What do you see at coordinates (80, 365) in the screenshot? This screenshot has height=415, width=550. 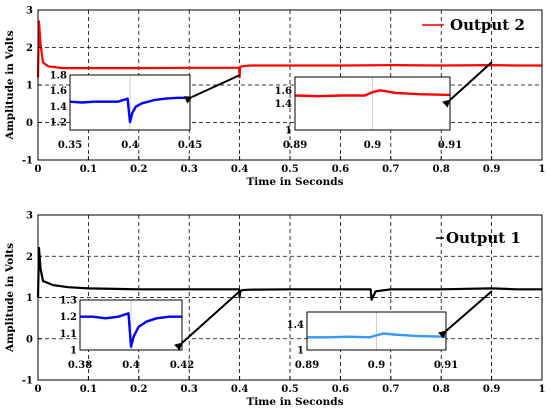 I see `inset-x-tick-label: 0.38` at bounding box center [80, 365].